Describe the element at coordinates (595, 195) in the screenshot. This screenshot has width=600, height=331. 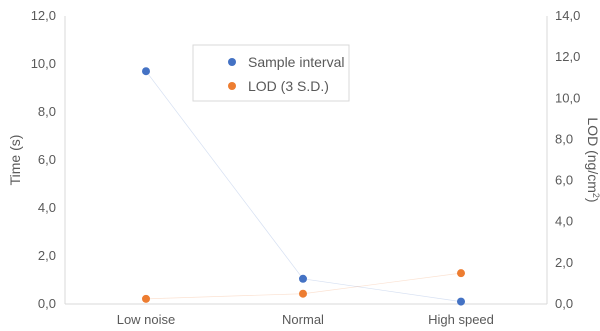
I see `right-axis-title-superscript: 2` at that location.